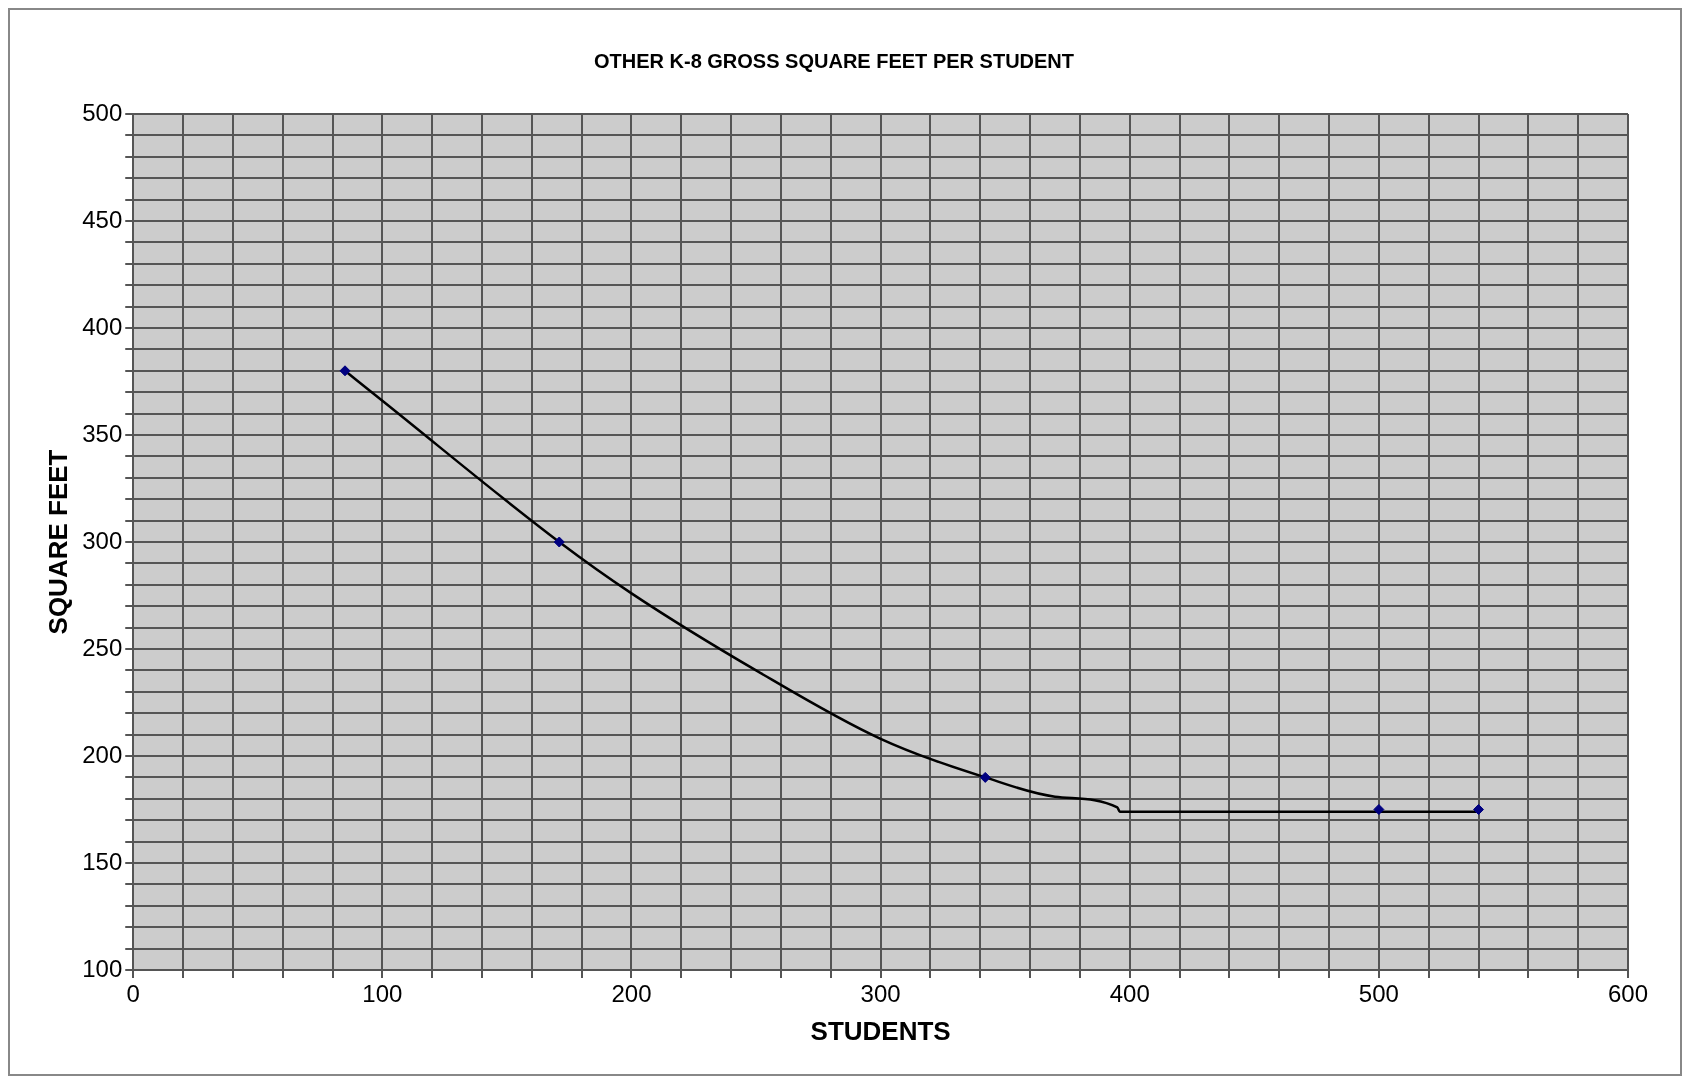 The image size is (1694, 1088). I want to click on y-tick-label: 400, so click(102, 326).